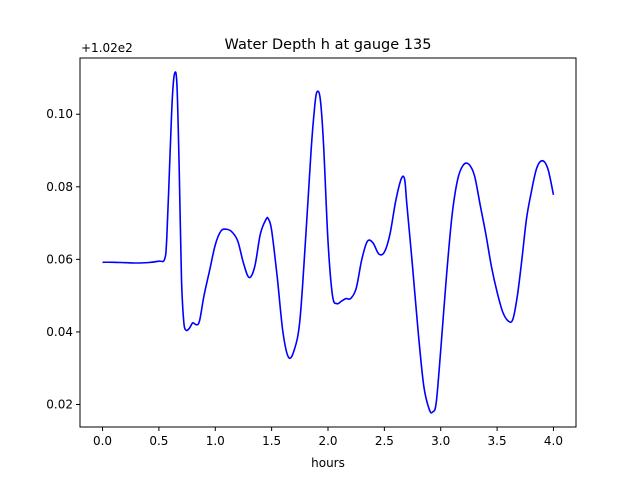 The width and height of the screenshot is (640, 484). What do you see at coordinates (271, 441) in the screenshot?
I see `x-tick-label: 1.5` at bounding box center [271, 441].